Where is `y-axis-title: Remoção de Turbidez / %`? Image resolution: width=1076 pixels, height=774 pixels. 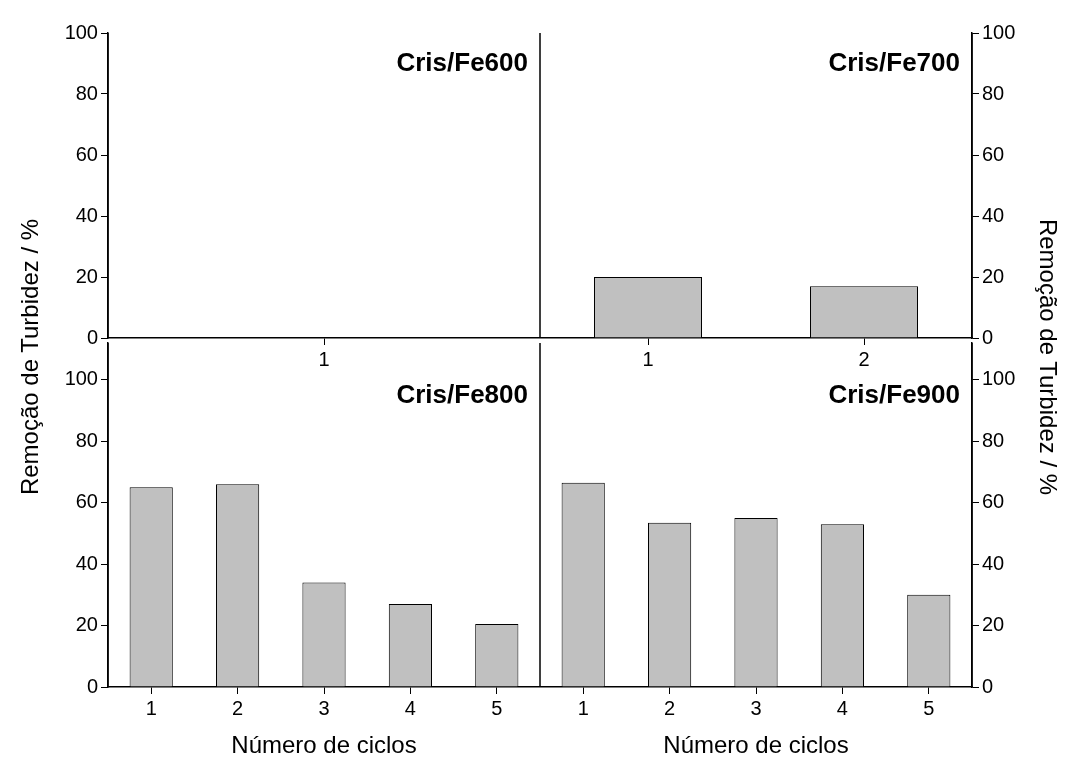 y-axis-title: Remoção de Turbidez / % is located at coordinates (30, 357).